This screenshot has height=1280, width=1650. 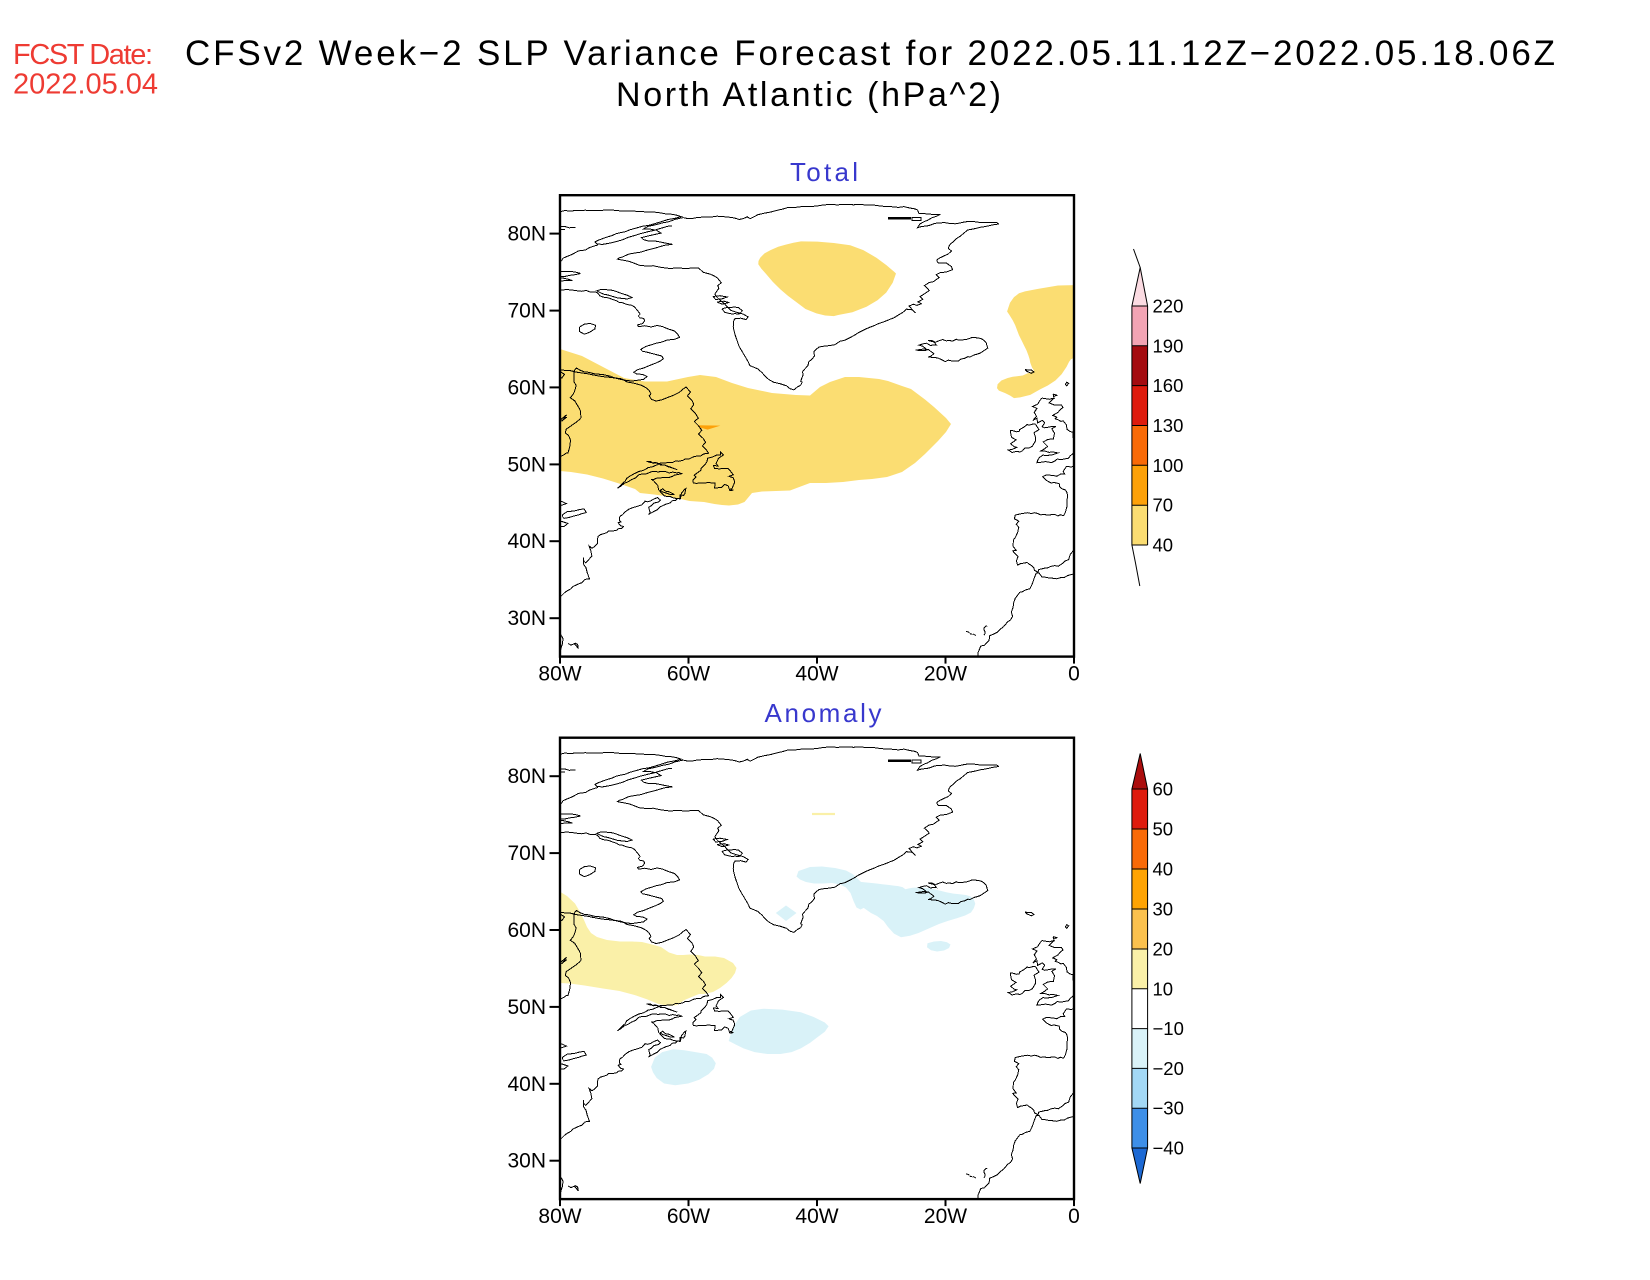 What do you see at coordinates (83, 55) in the screenshot?
I see `svg-text: FCST Date:` at bounding box center [83, 55].